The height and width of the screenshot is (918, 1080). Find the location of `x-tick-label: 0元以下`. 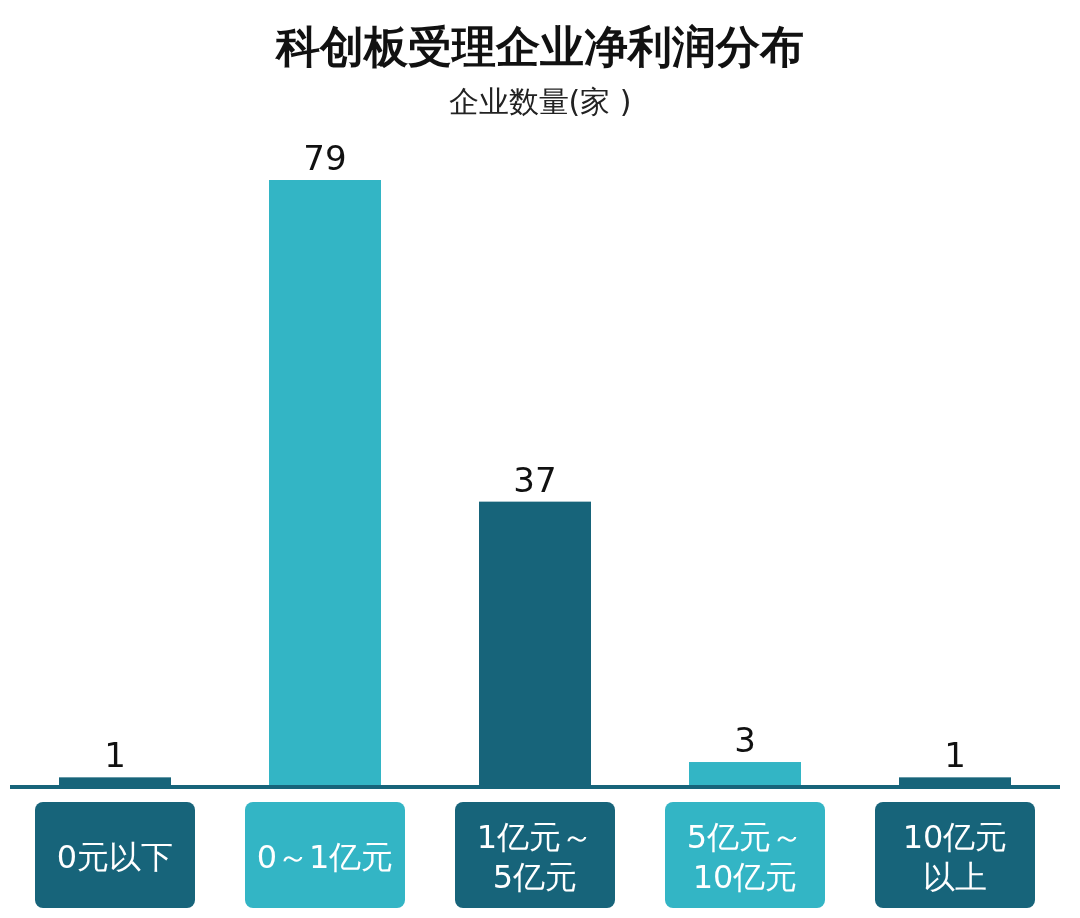

x-tick-label: 0元以下 is located at coordinates (115, 857).